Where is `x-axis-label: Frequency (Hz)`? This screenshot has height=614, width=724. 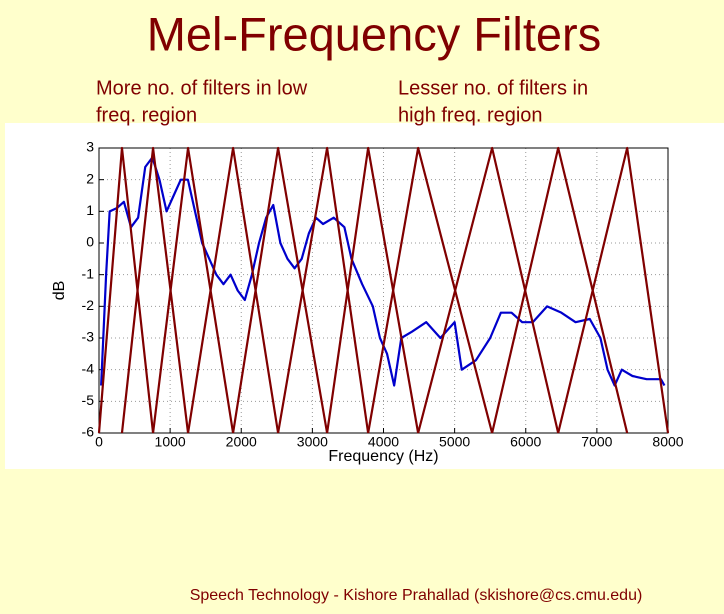 x-axis-label: Frequency (Hz) is located at coordinates (383, 456).